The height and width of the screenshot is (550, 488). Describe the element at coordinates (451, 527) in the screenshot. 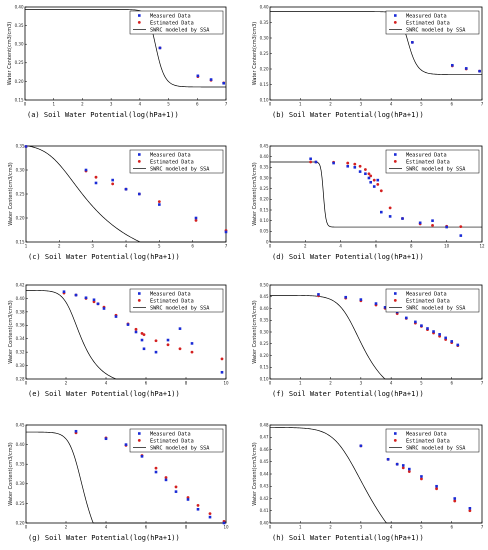

I see `x-tick-label: 6` at that location.